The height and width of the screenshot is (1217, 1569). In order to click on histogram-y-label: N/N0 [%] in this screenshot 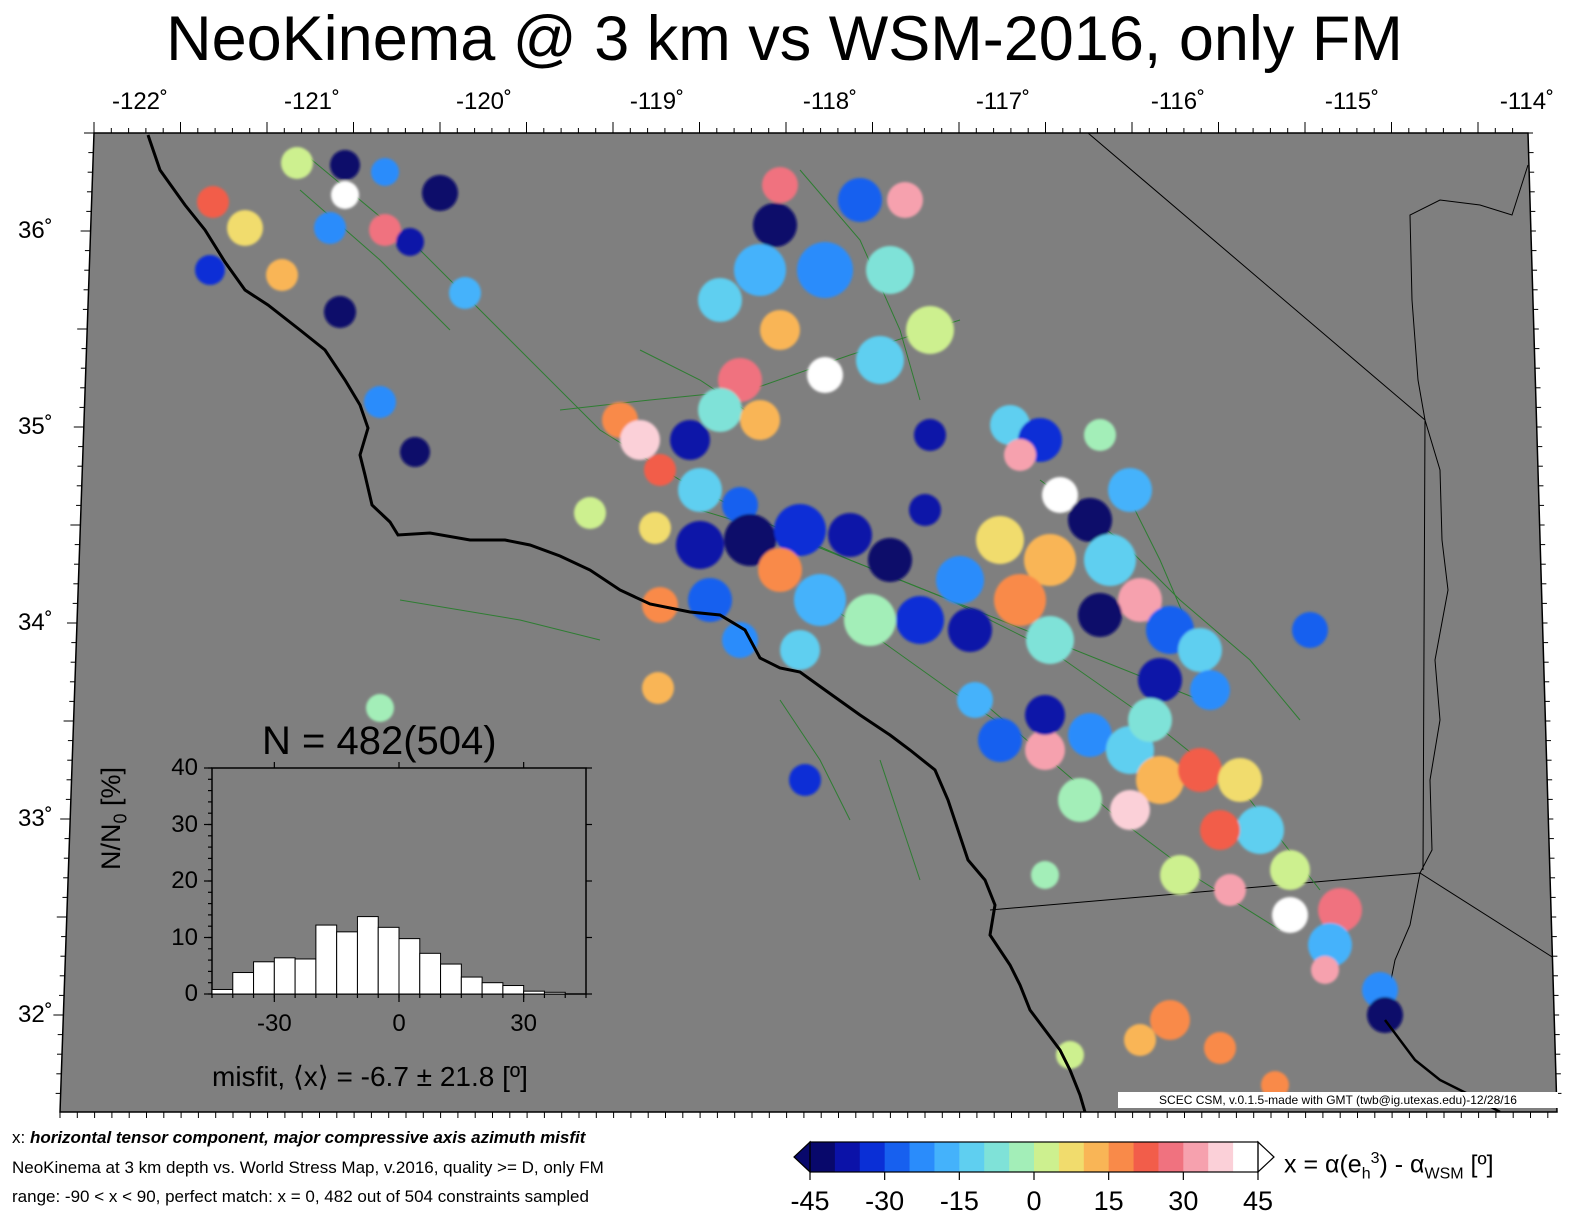, I will do `click(113, 818)`.